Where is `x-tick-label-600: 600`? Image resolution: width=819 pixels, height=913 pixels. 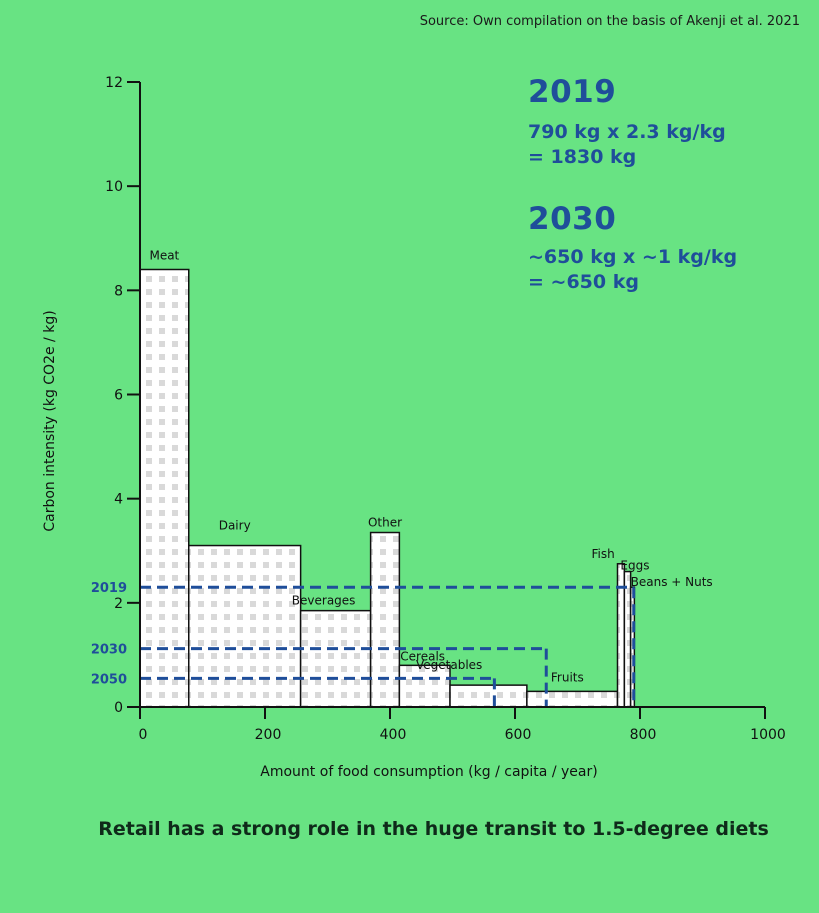
x-tick-label-600: 600 is located at coordinates (518, 735).